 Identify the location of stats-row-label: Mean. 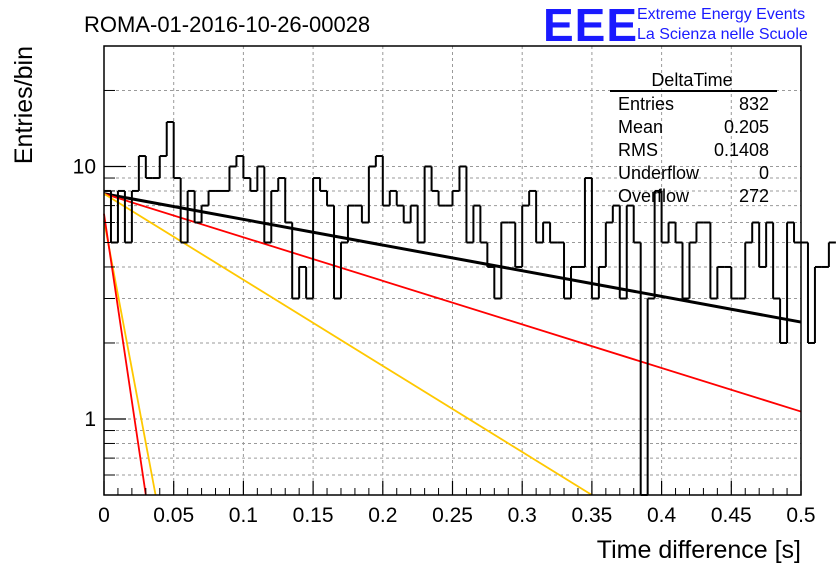
(640, 127).